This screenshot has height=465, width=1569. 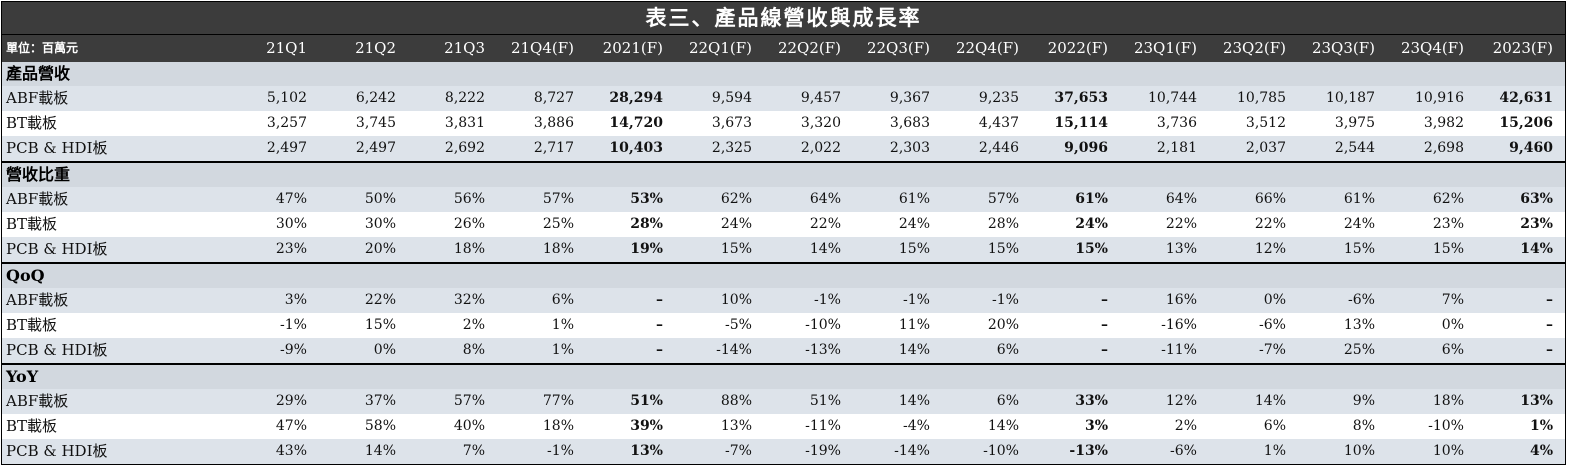 I want to click on table-cell: -14%, so click(x=912, y=451).